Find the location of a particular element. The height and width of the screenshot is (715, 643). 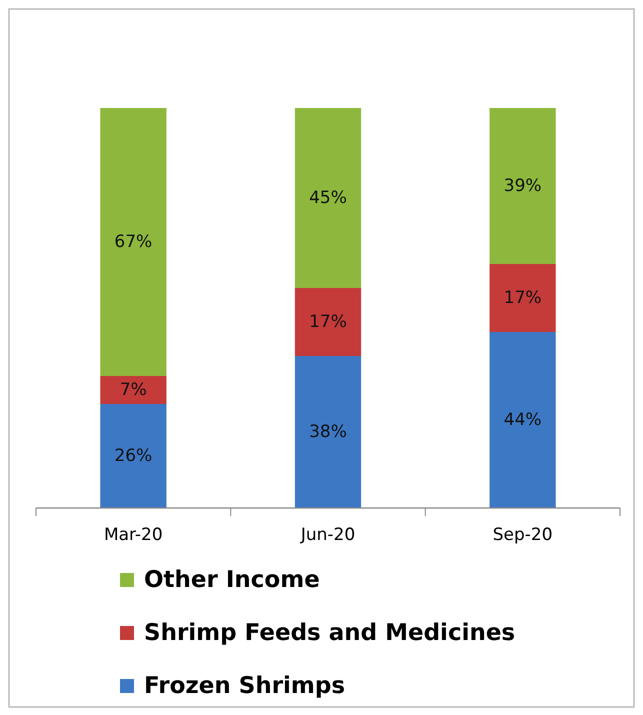

data-label: 67% is located at coordinates (133, 242).